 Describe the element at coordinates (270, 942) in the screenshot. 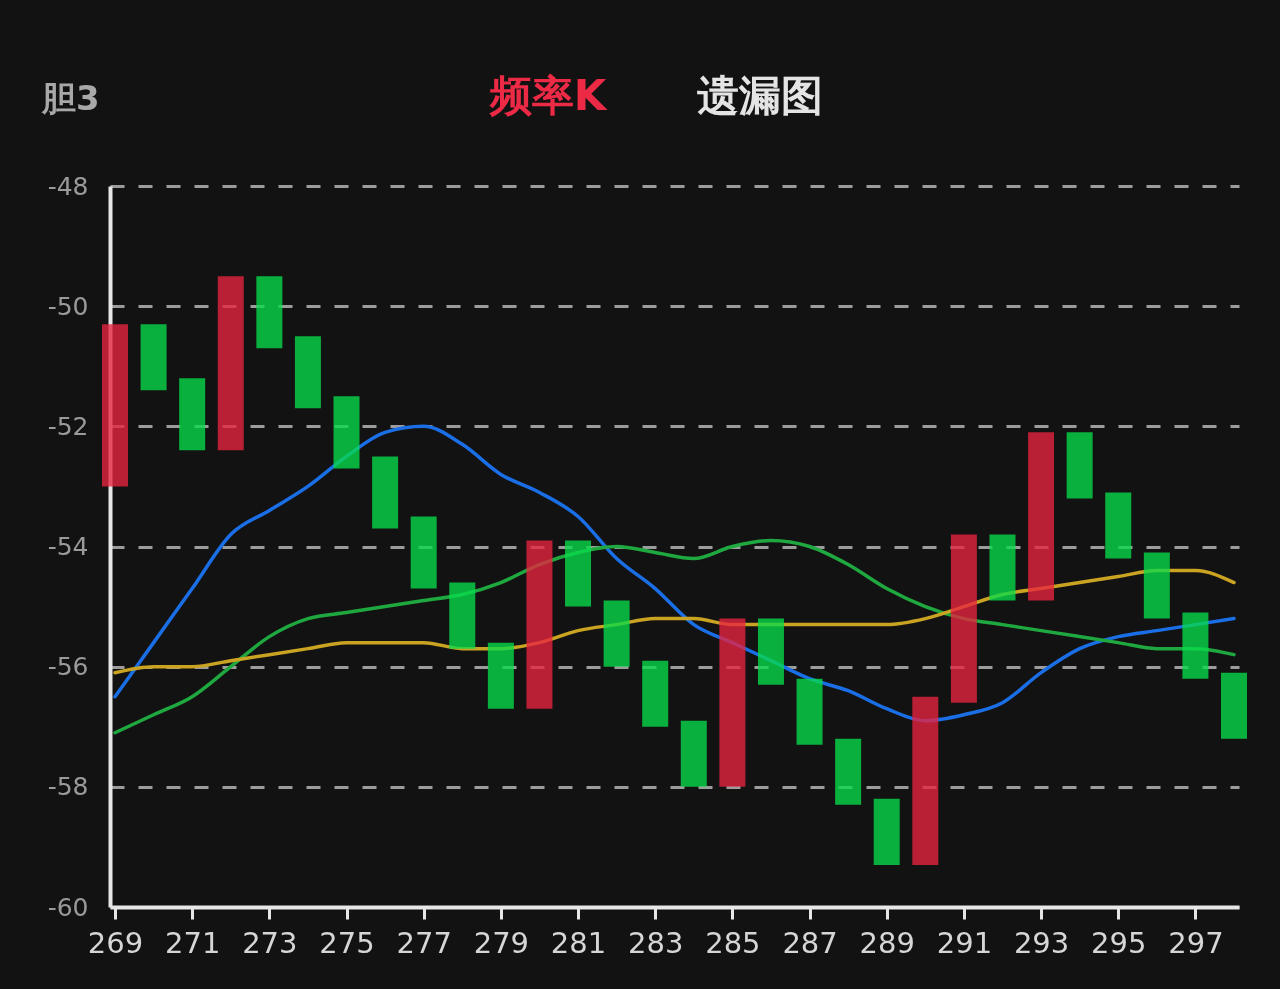

I see `x-tick-label: 273` at that location.